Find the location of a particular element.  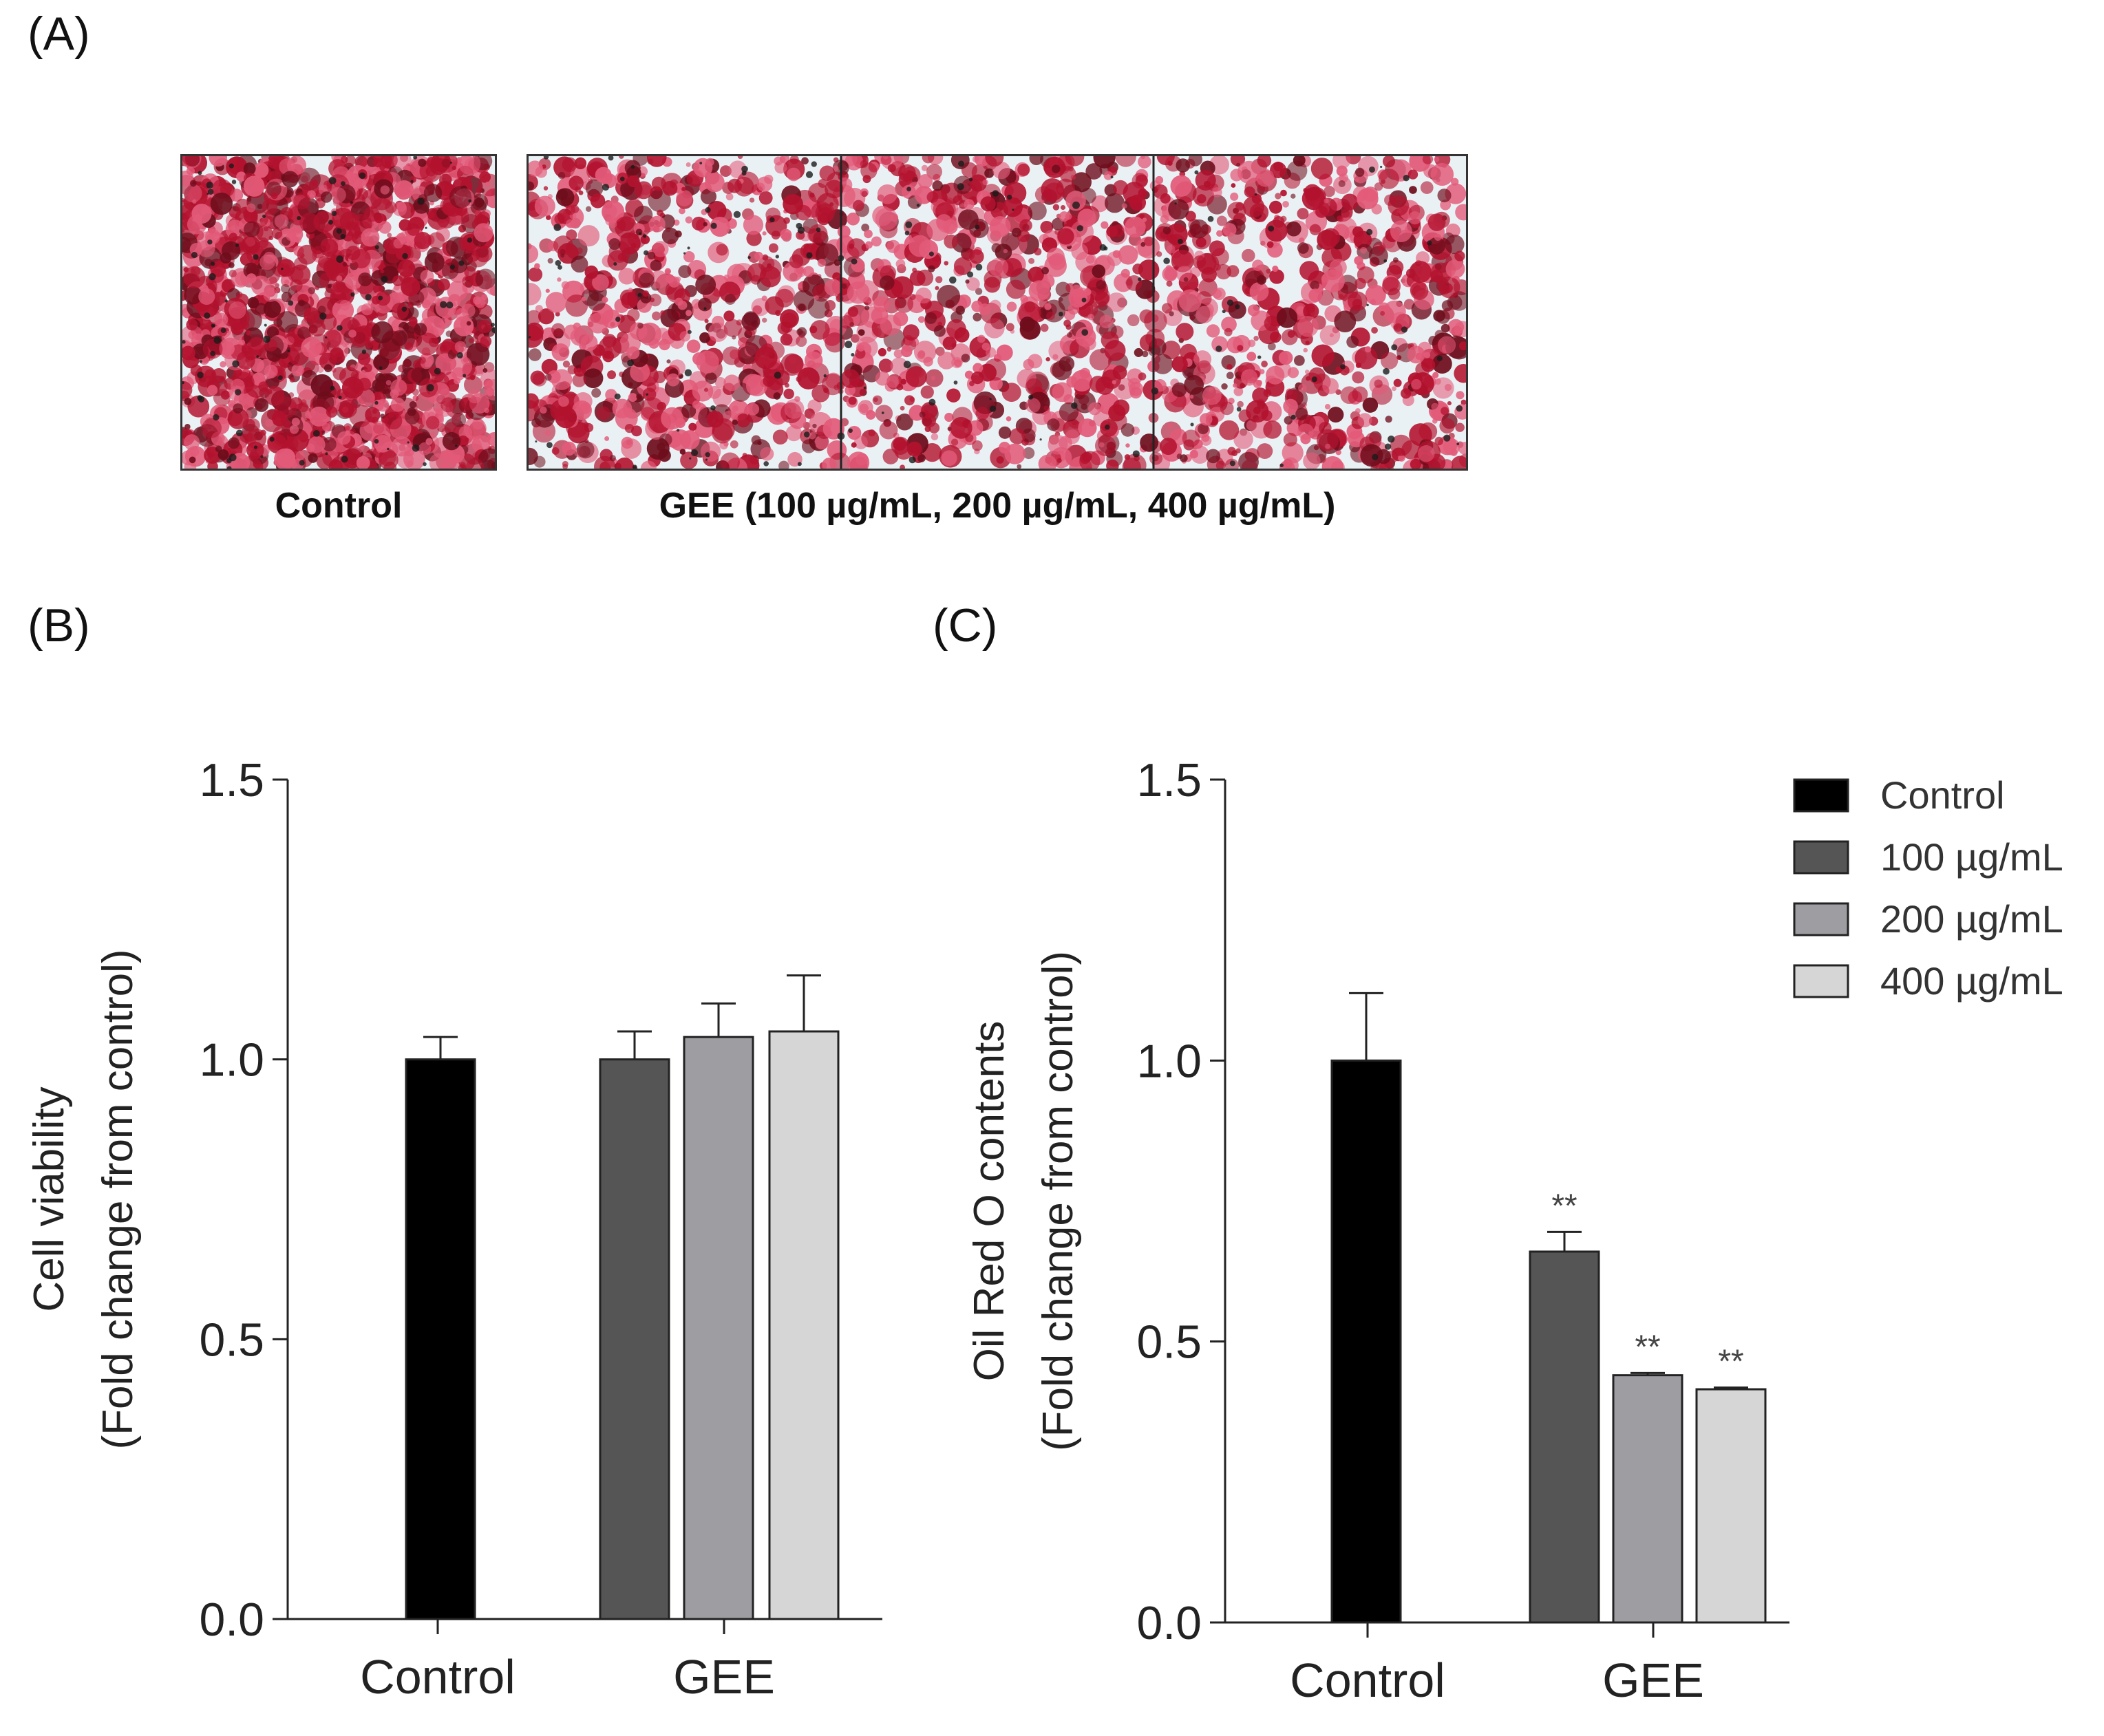

panel-label-a: (A) is located at coordinates (59, 34).